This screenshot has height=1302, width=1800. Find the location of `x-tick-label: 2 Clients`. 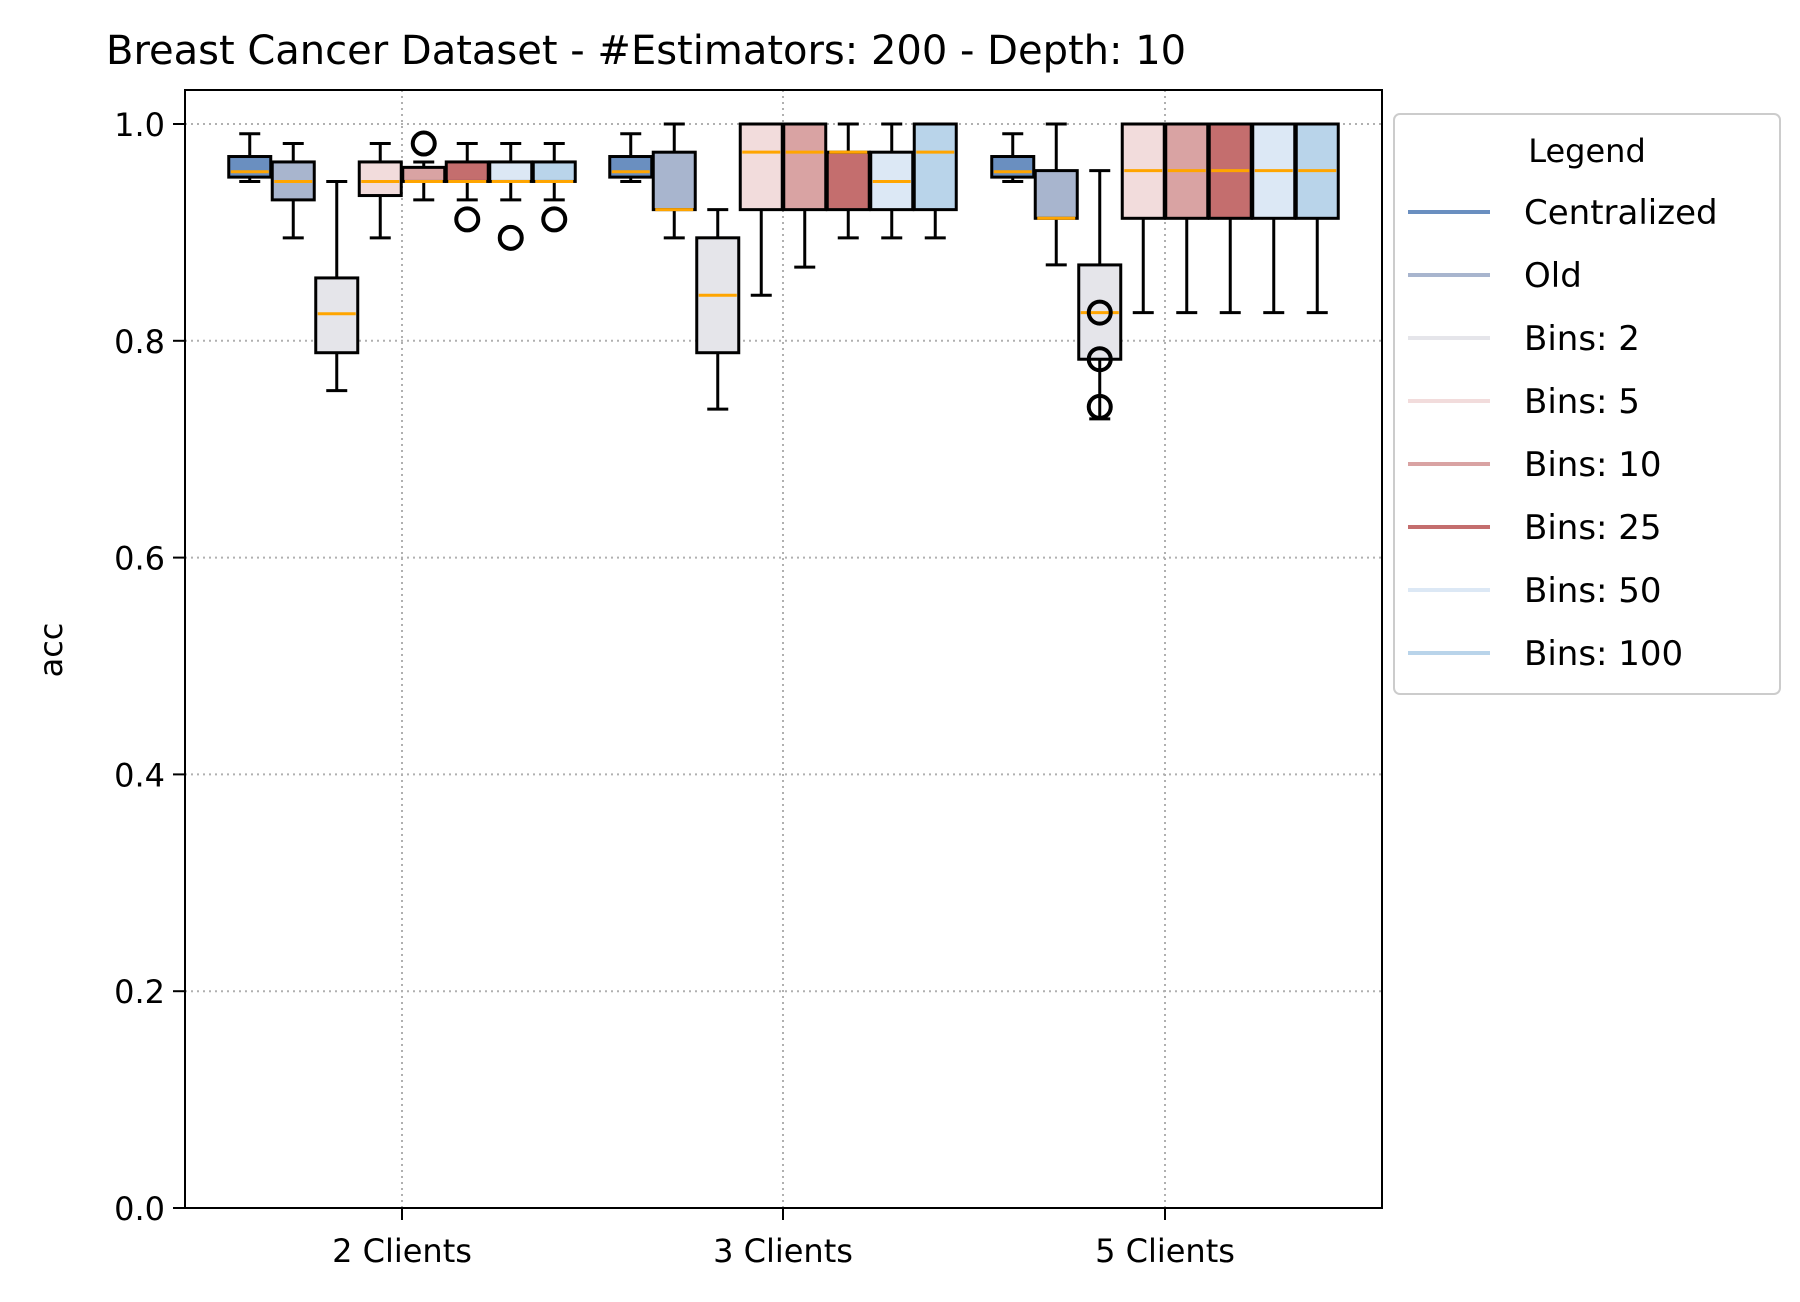

x-tick-label: 2 Clients is located at coordinates (402, 1251).